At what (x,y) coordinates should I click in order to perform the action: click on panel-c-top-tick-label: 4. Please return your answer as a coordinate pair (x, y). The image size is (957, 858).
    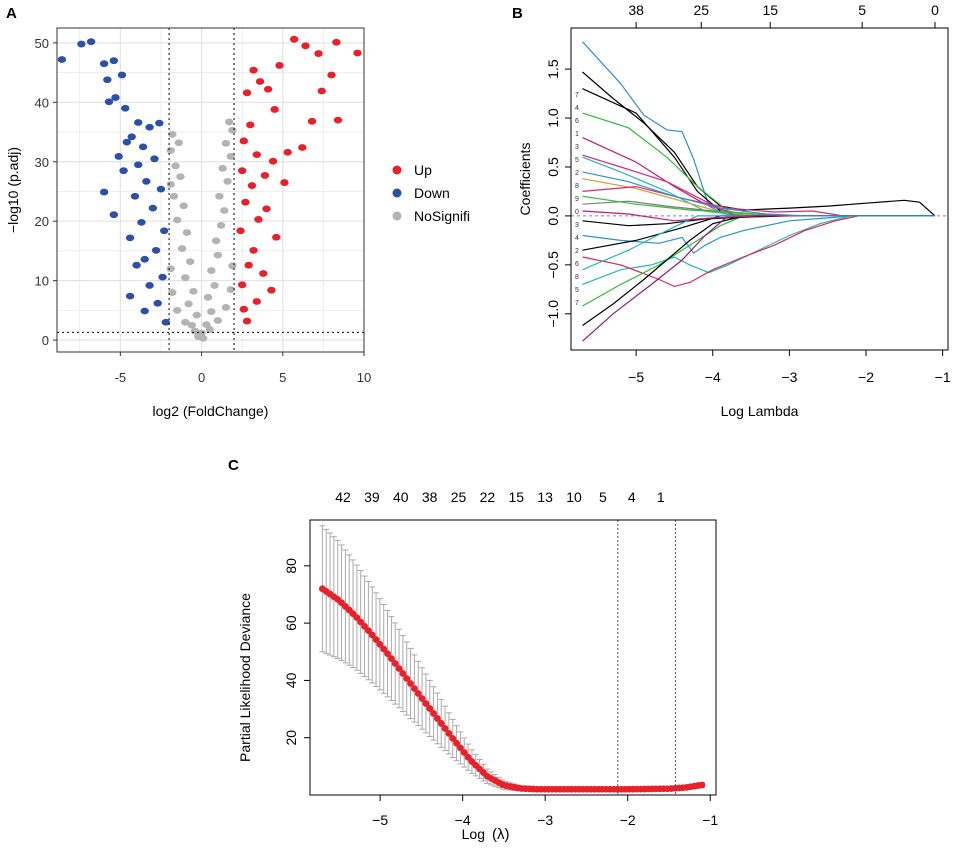
    Looking at the image, I should click on (632, 497).